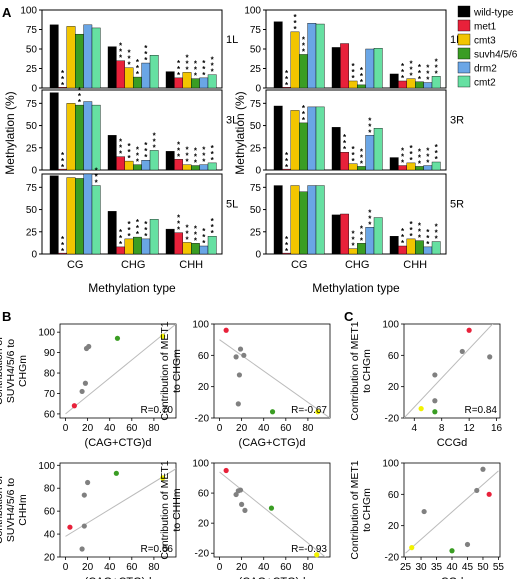 This screenshot has width=520, height=579. Describe the element at coordinates (154, 72) in the screenshot. I see `bar-cmt2-CHG` at that location.